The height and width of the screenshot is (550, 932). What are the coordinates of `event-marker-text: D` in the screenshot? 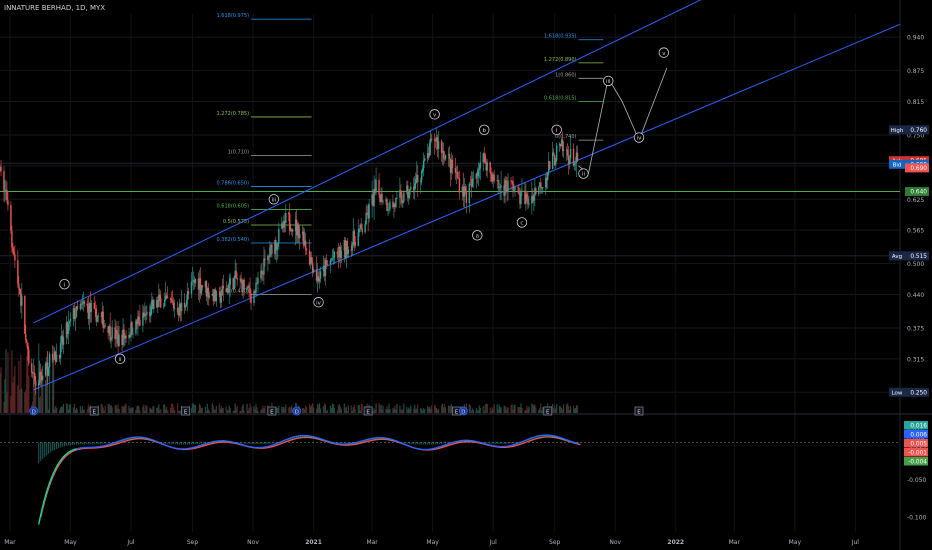 It's located at (34, 412).